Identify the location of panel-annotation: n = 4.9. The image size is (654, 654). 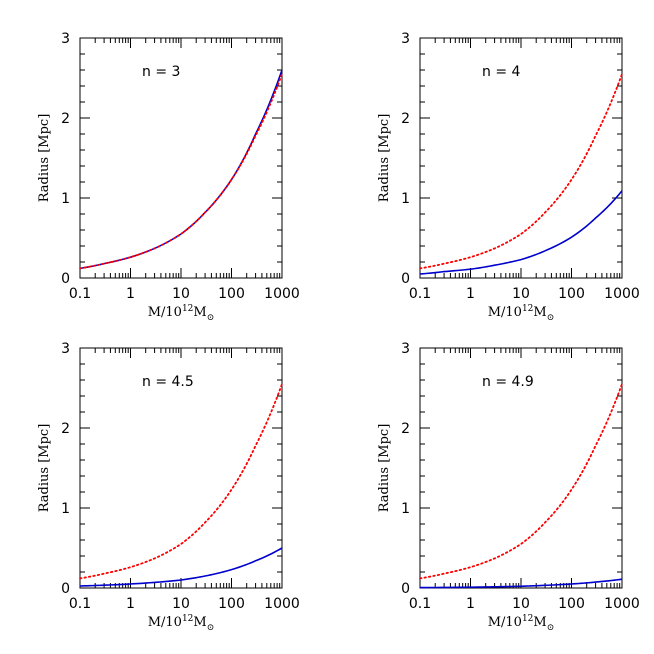
(508, 382).